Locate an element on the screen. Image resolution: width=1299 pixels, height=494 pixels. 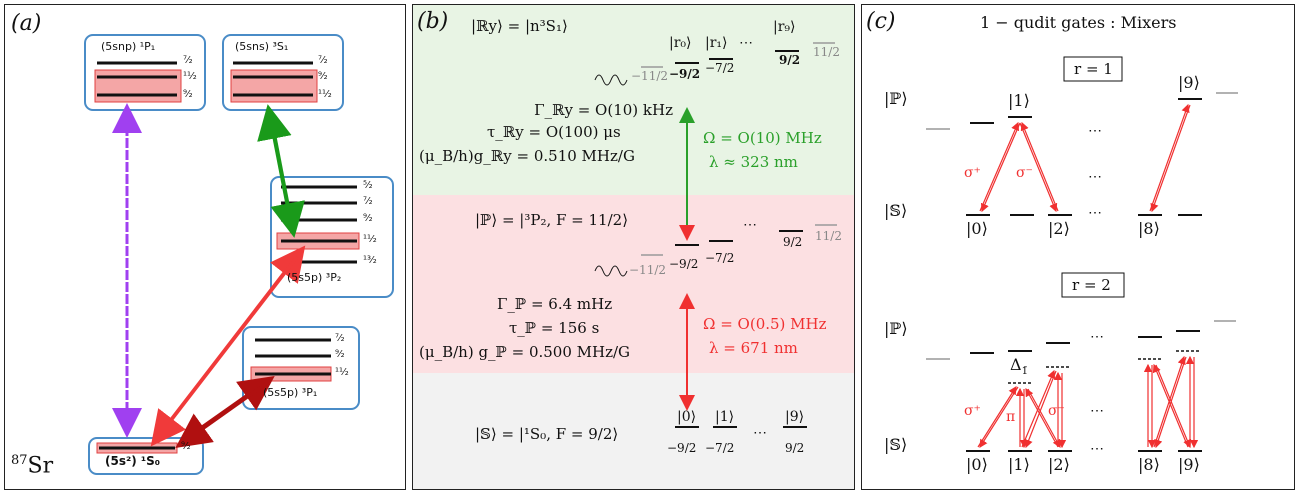
red-transition-down is located at coordinates (224, 351).